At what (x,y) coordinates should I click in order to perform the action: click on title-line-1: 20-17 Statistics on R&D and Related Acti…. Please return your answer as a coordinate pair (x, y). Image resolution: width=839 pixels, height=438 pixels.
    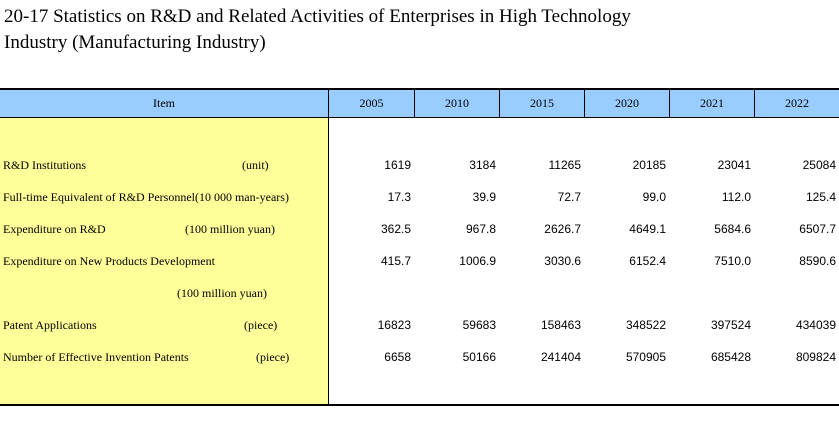
    Looking at the image, I should click on (317, 16).